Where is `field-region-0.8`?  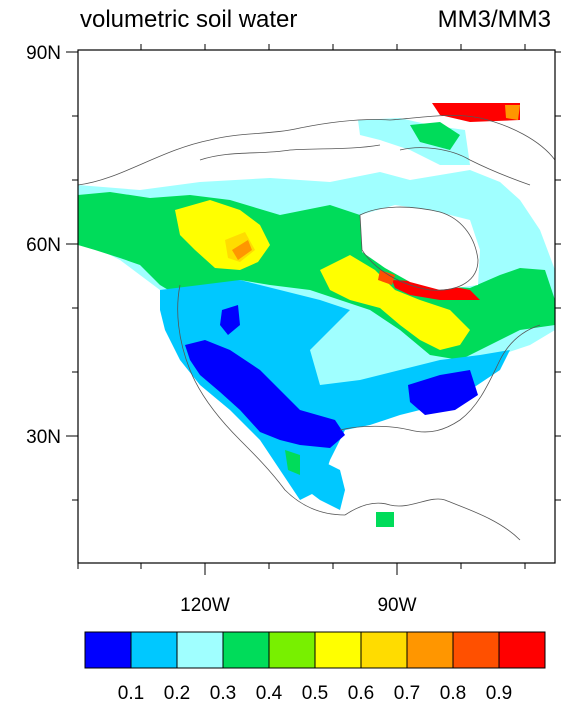 field-region-0.8 is located at coordinates (242, 250).